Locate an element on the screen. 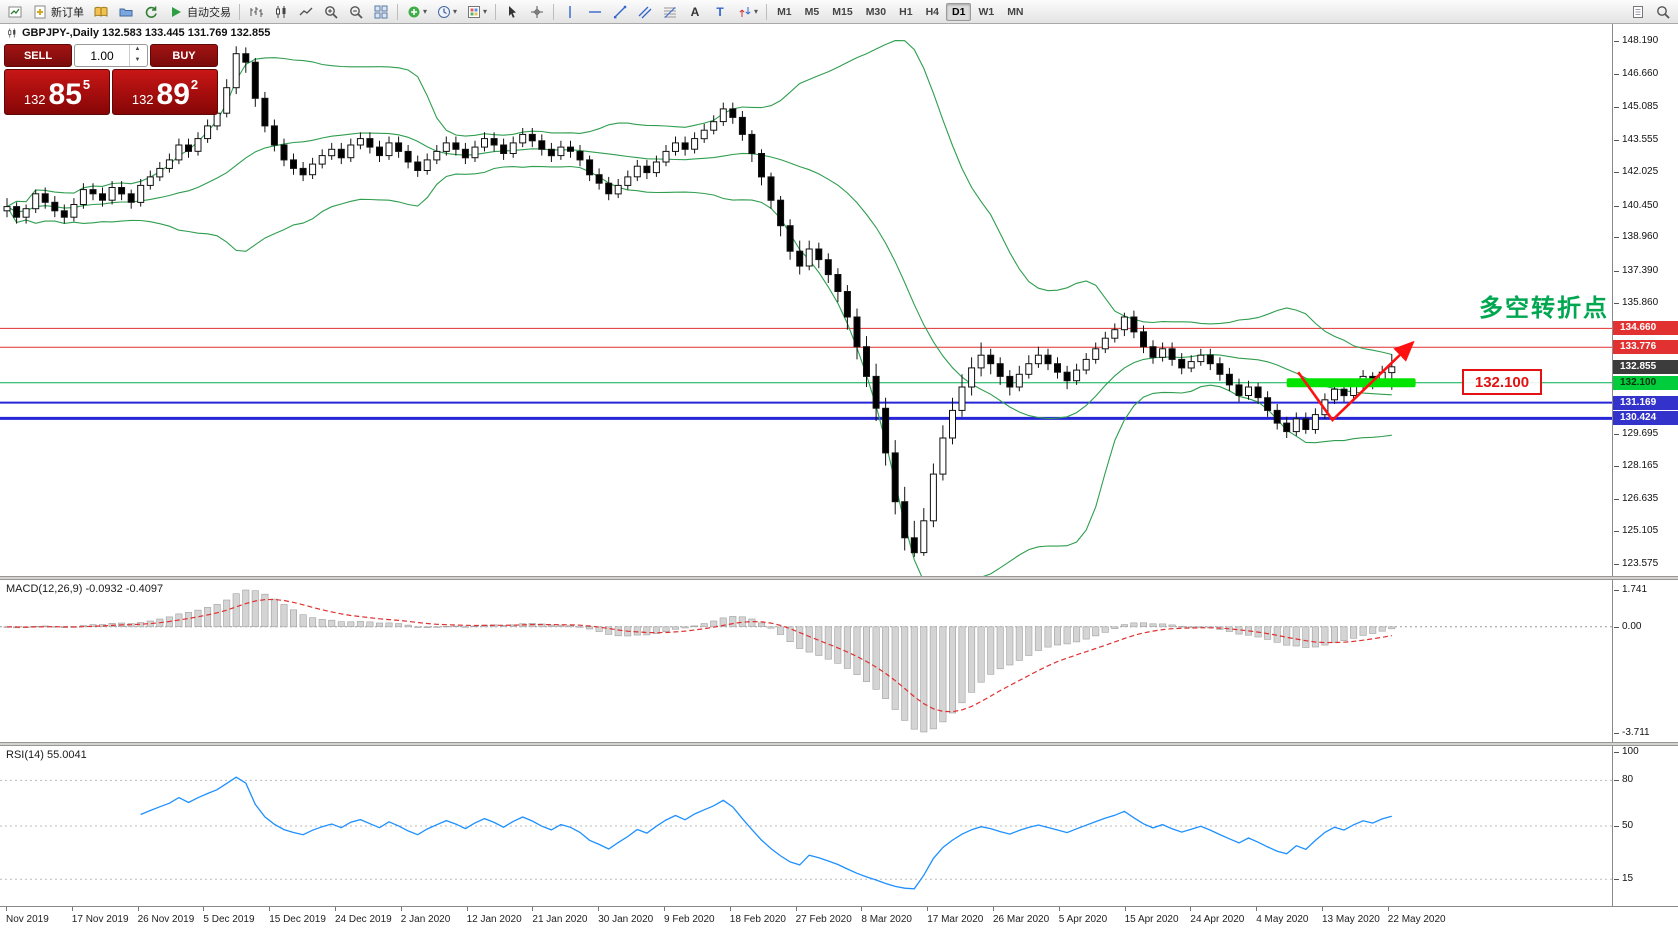  arrow-objects-icon is located at coordinates (745, 12).